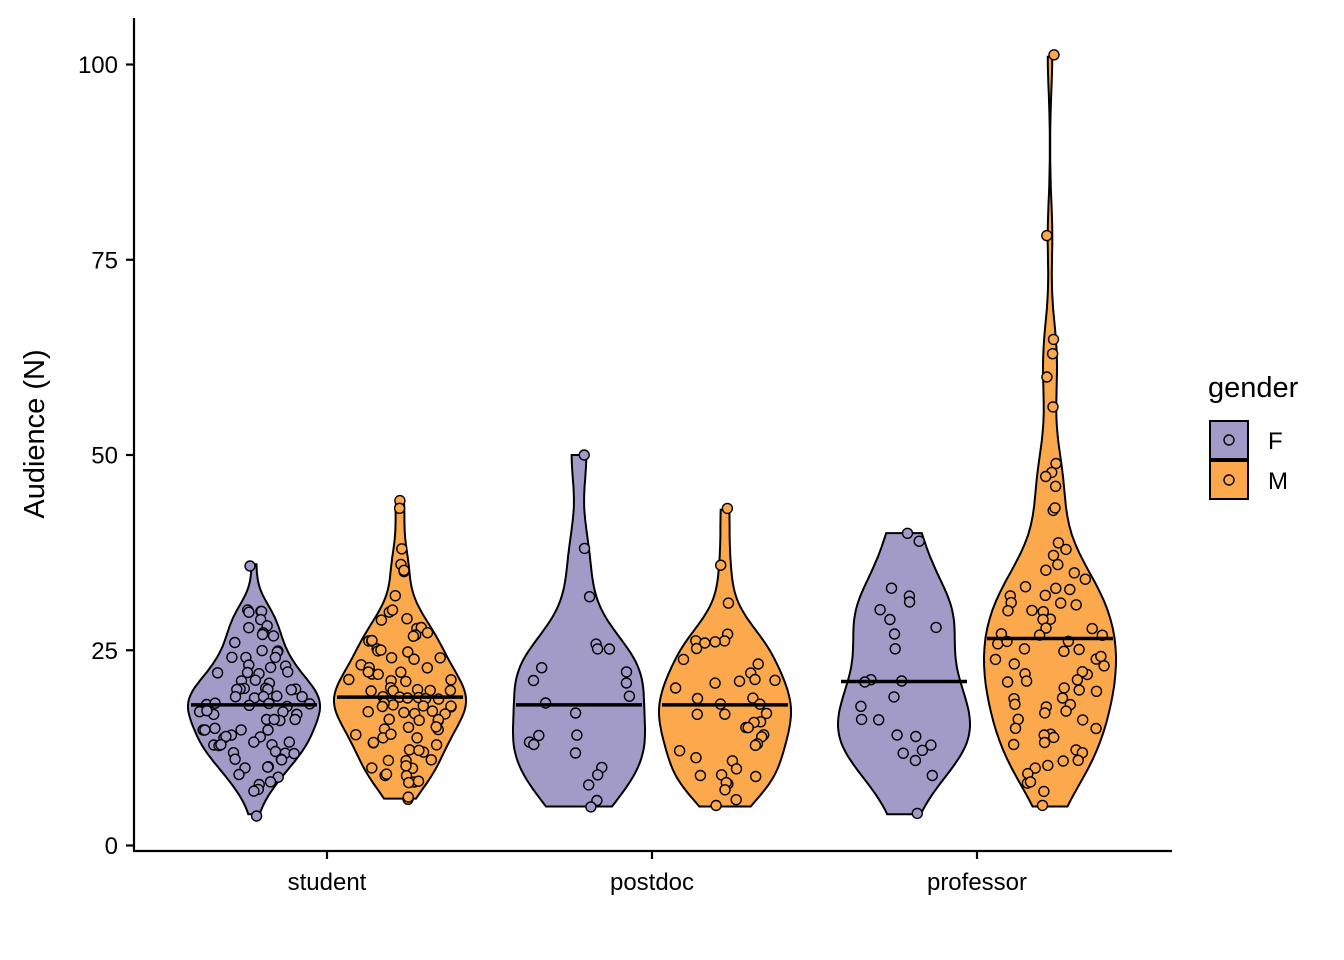 The image size is (1344, 960). Describe the element at coordinates (1275, 441) in the screenshot. I see `legend-label-F: F` at that location.